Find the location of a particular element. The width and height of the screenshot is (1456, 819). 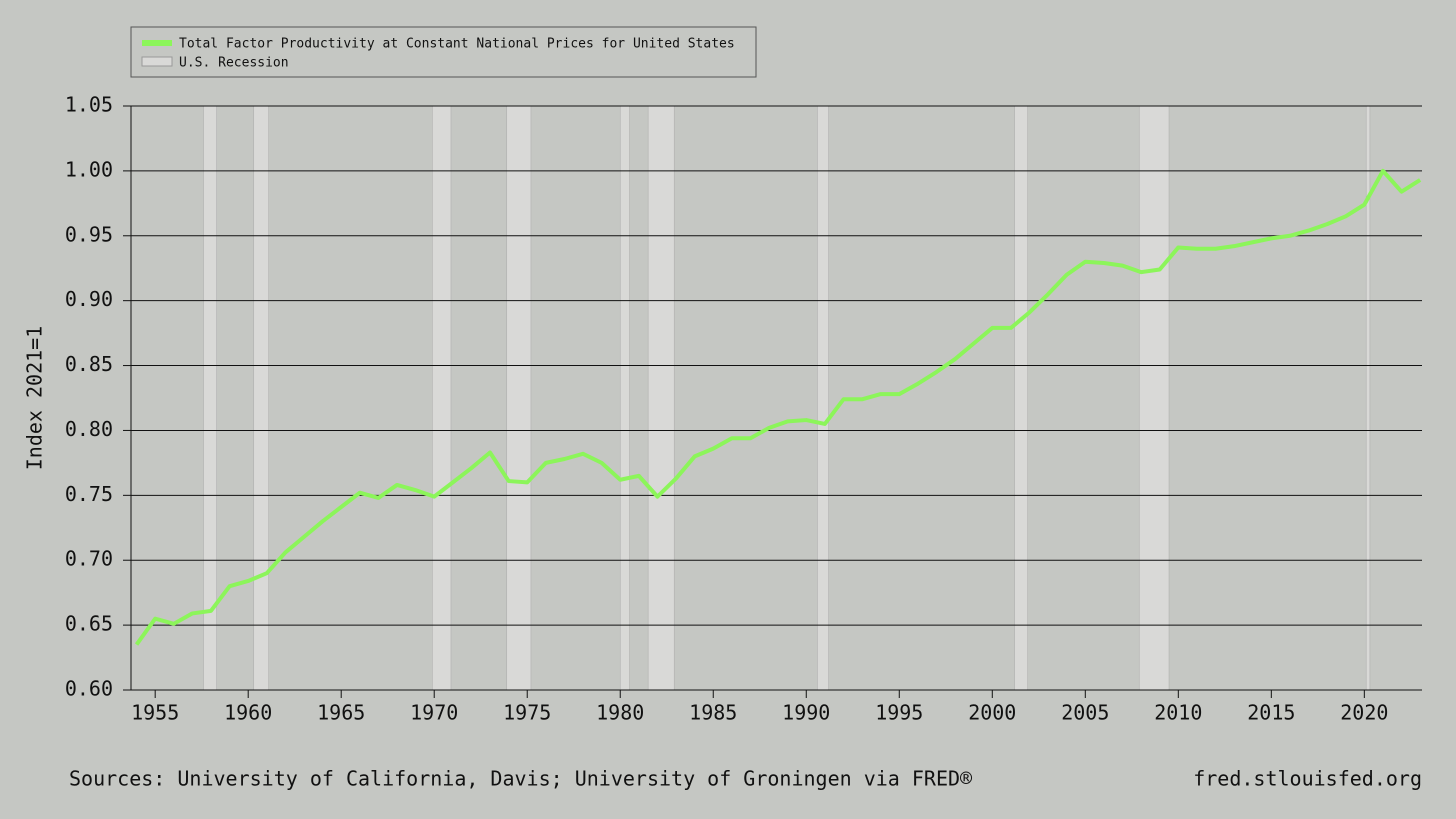

y-tick-label: 0.60 is located at coordinates (89, 689).